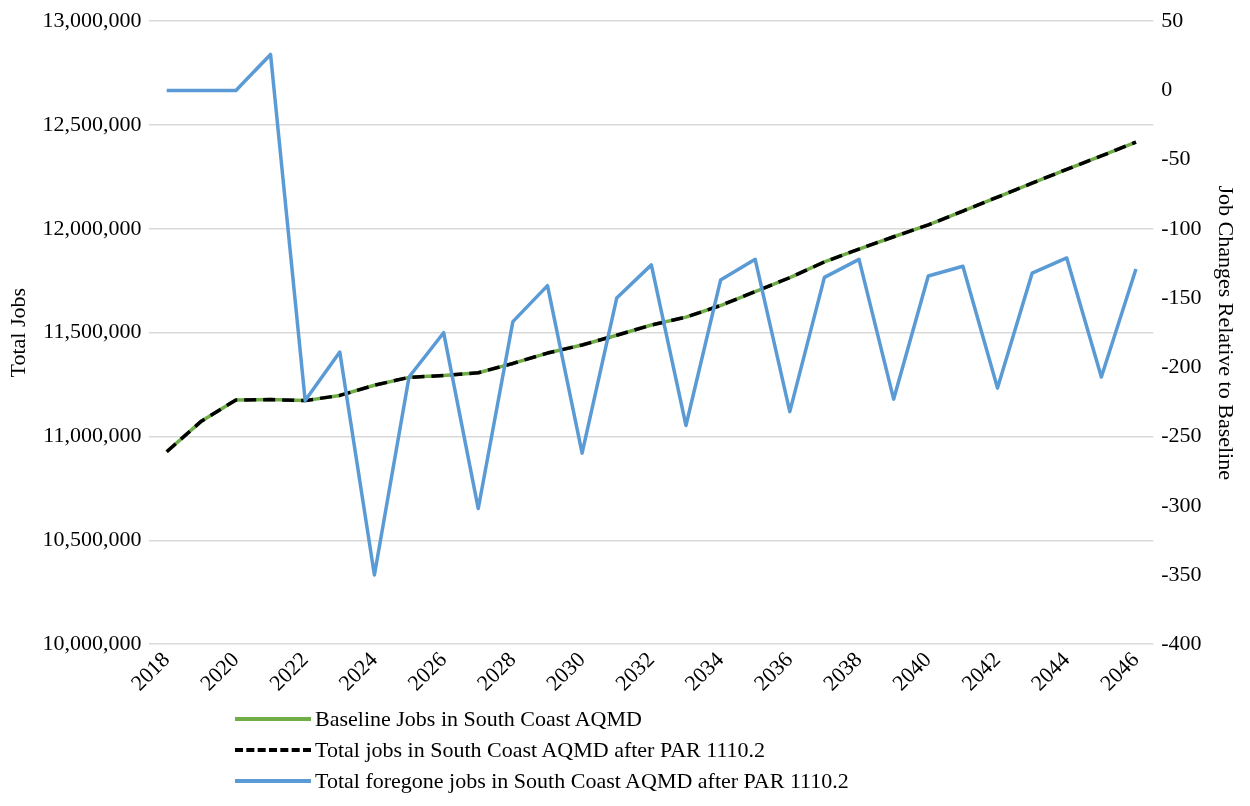 This screenshot has width=1250, height=806. I want to click on y-tick-label: 10,500,000, so click(92, 539).